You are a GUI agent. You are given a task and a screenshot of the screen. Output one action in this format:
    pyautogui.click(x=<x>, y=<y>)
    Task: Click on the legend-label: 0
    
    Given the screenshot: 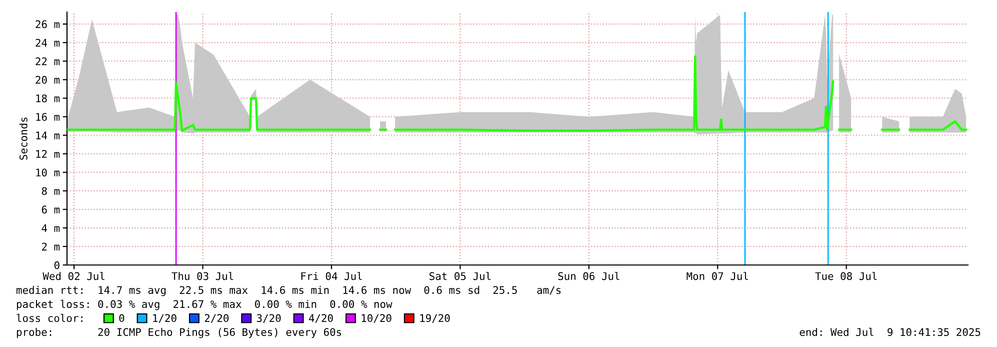 What is the action you would take?
    pyautogui.click(x=121, y=318)
    